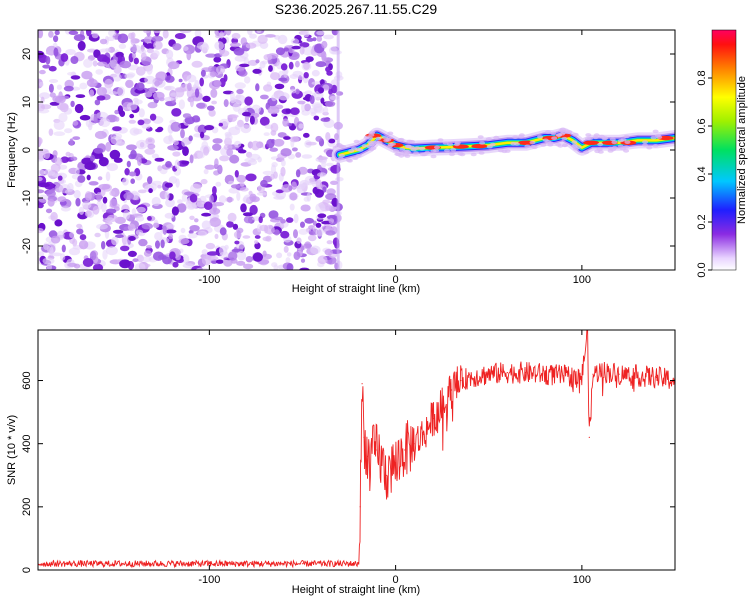  What do you see at coordinates (702, 221) in the screenshot?
I see `colorbar-tick-label: 0.2` at bounding box center [702, 221].